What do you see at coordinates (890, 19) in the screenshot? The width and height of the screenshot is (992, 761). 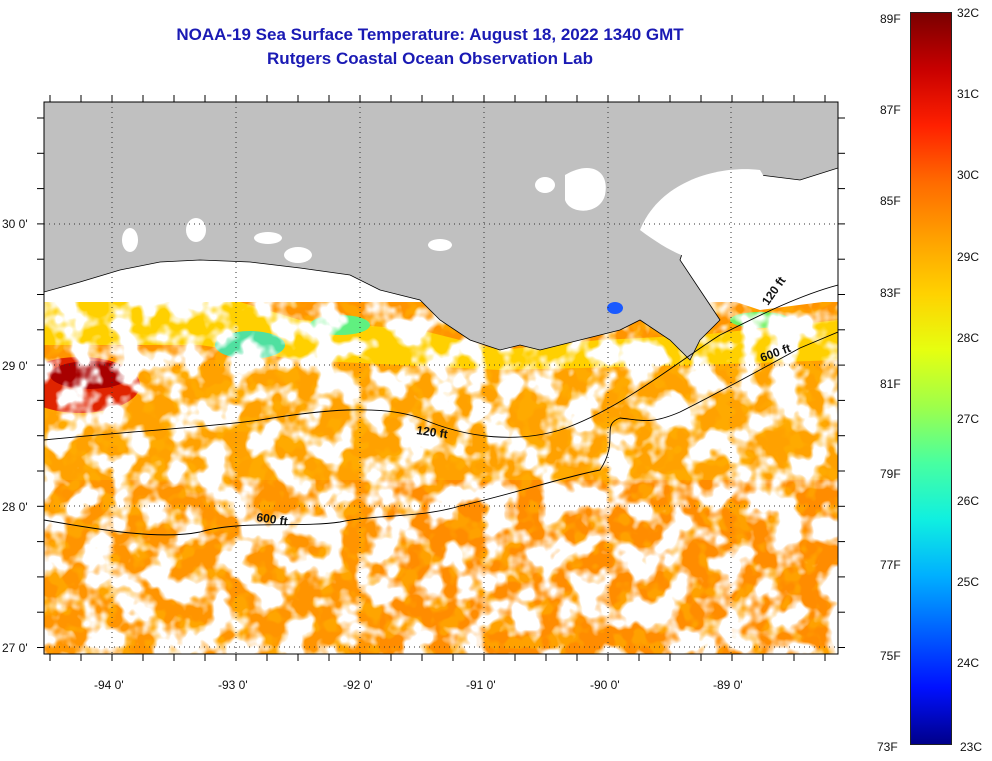 I see `cb-f-89: 89F` at bounding box center [890, 19].